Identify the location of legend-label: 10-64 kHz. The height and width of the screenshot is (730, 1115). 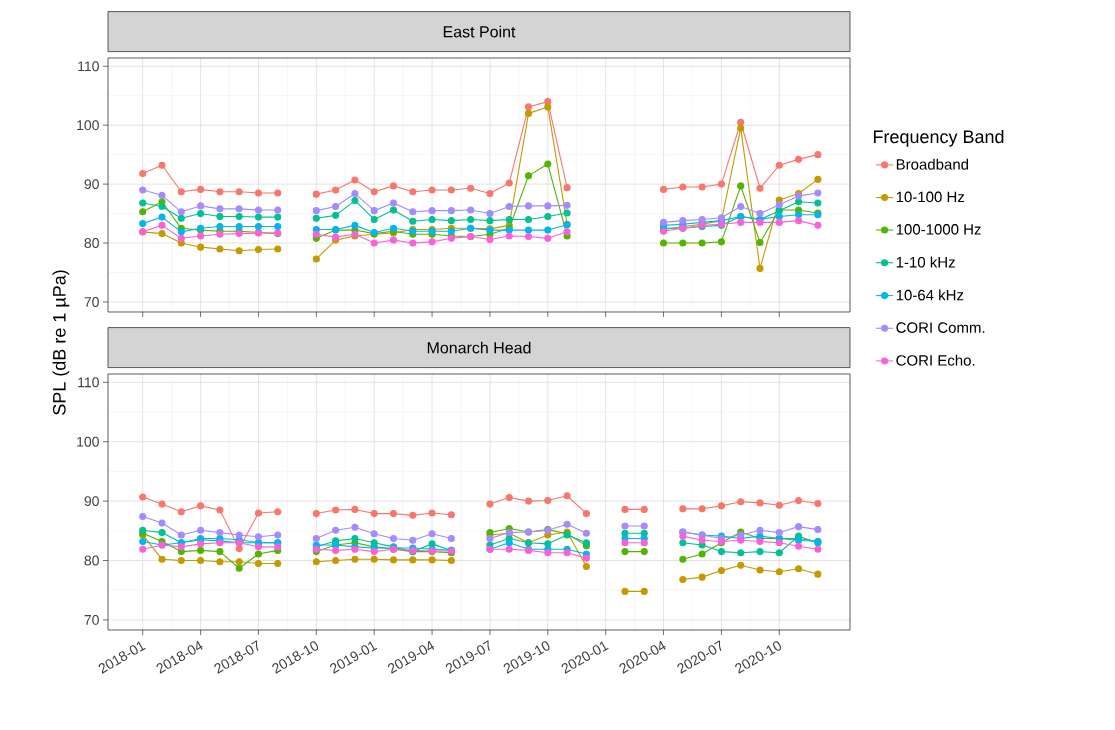
(930, 295).